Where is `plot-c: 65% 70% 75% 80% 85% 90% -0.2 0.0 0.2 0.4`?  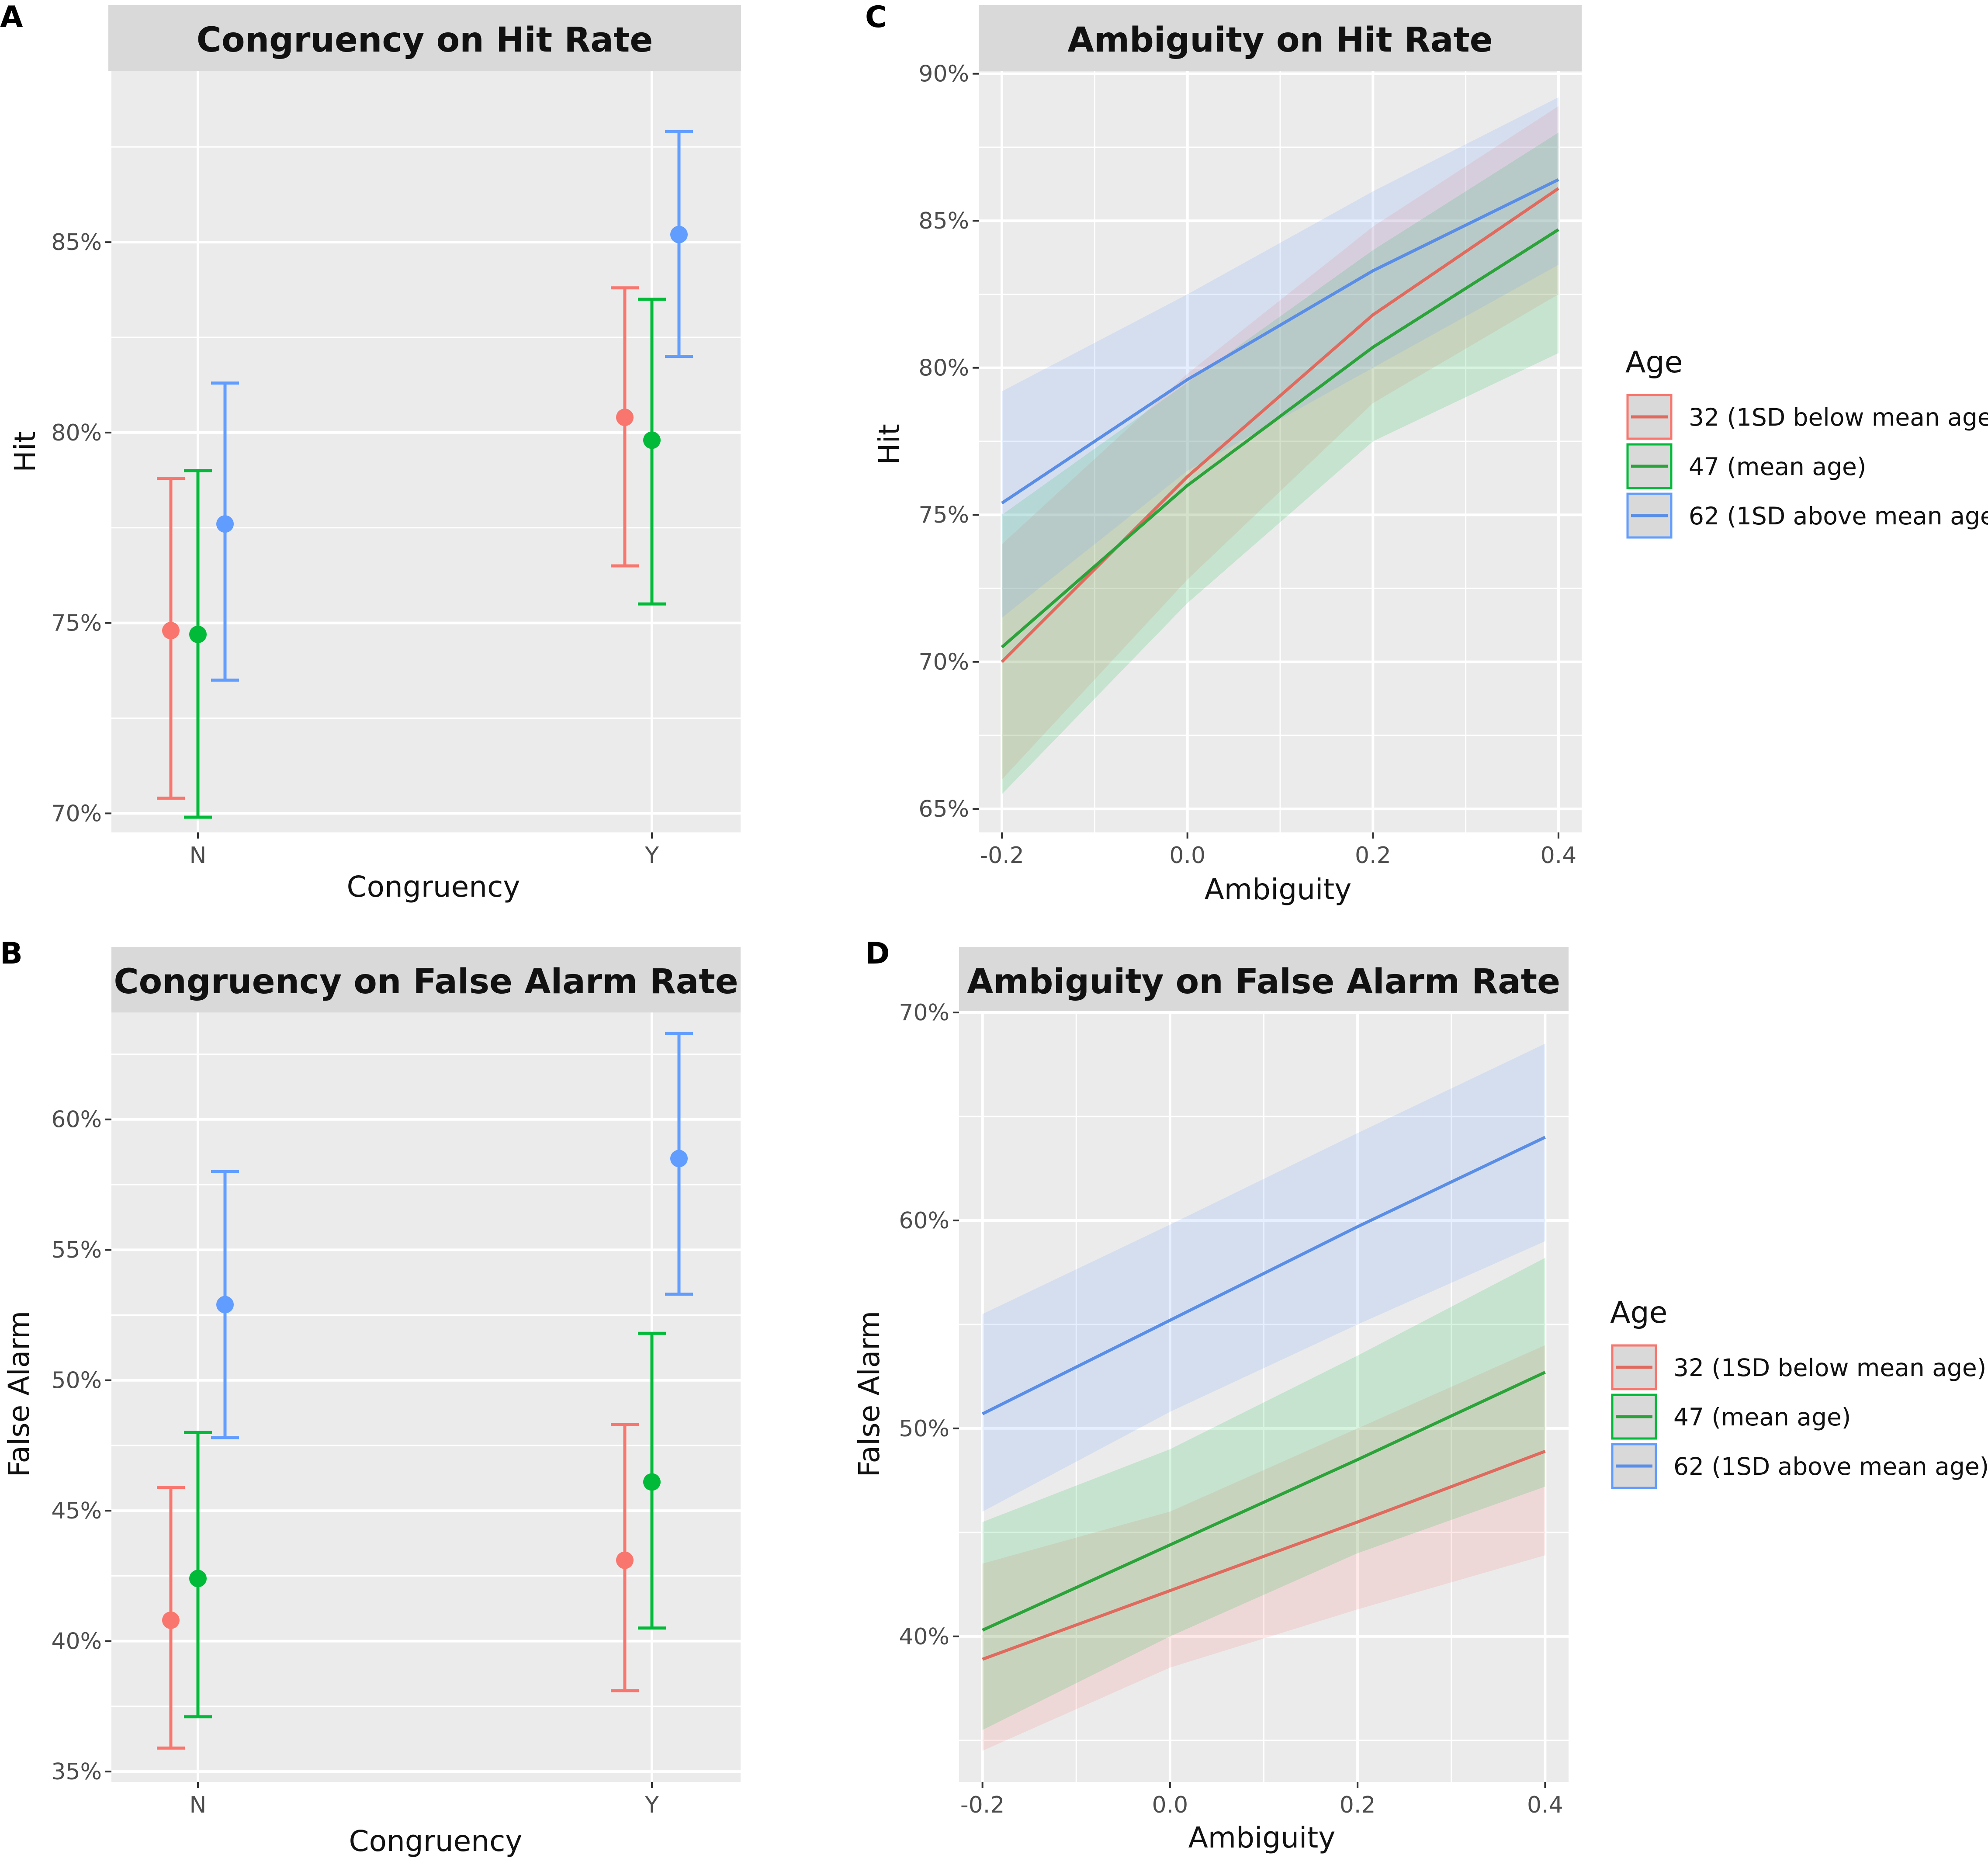
plot-c: 65% 70% 75% 80% 85% 90% -0.2 0.0 0.2 0.4 is located at coordinates (1250, 465).